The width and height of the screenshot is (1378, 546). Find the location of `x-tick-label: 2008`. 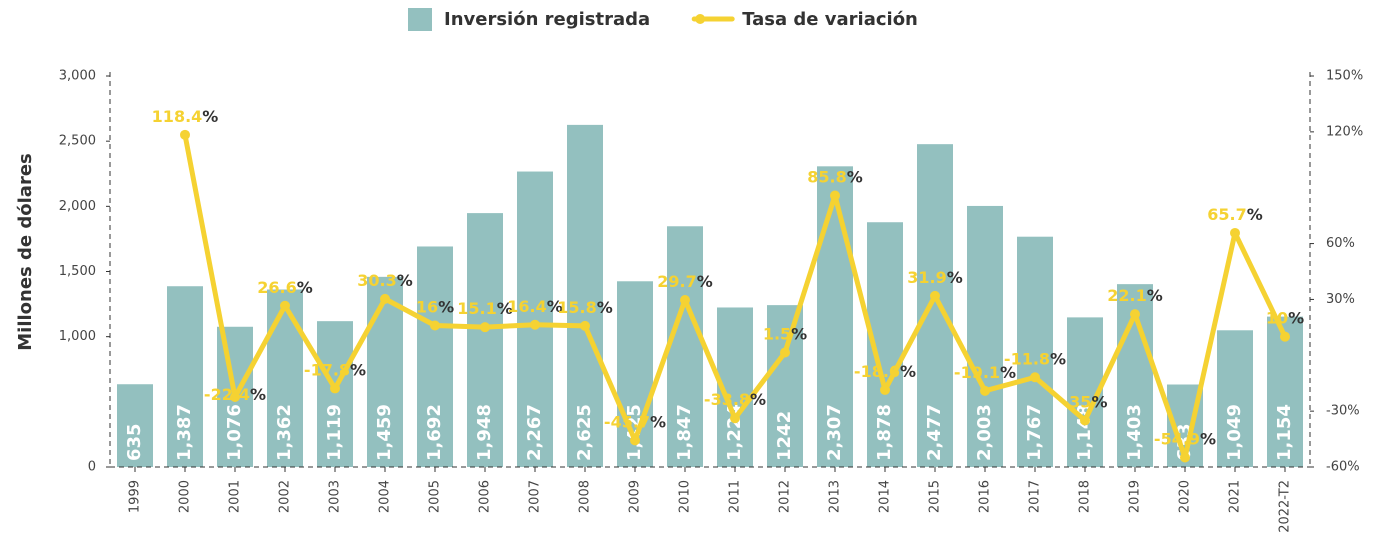

x-tick-label: 2008 is located at coordinates (585, 496).